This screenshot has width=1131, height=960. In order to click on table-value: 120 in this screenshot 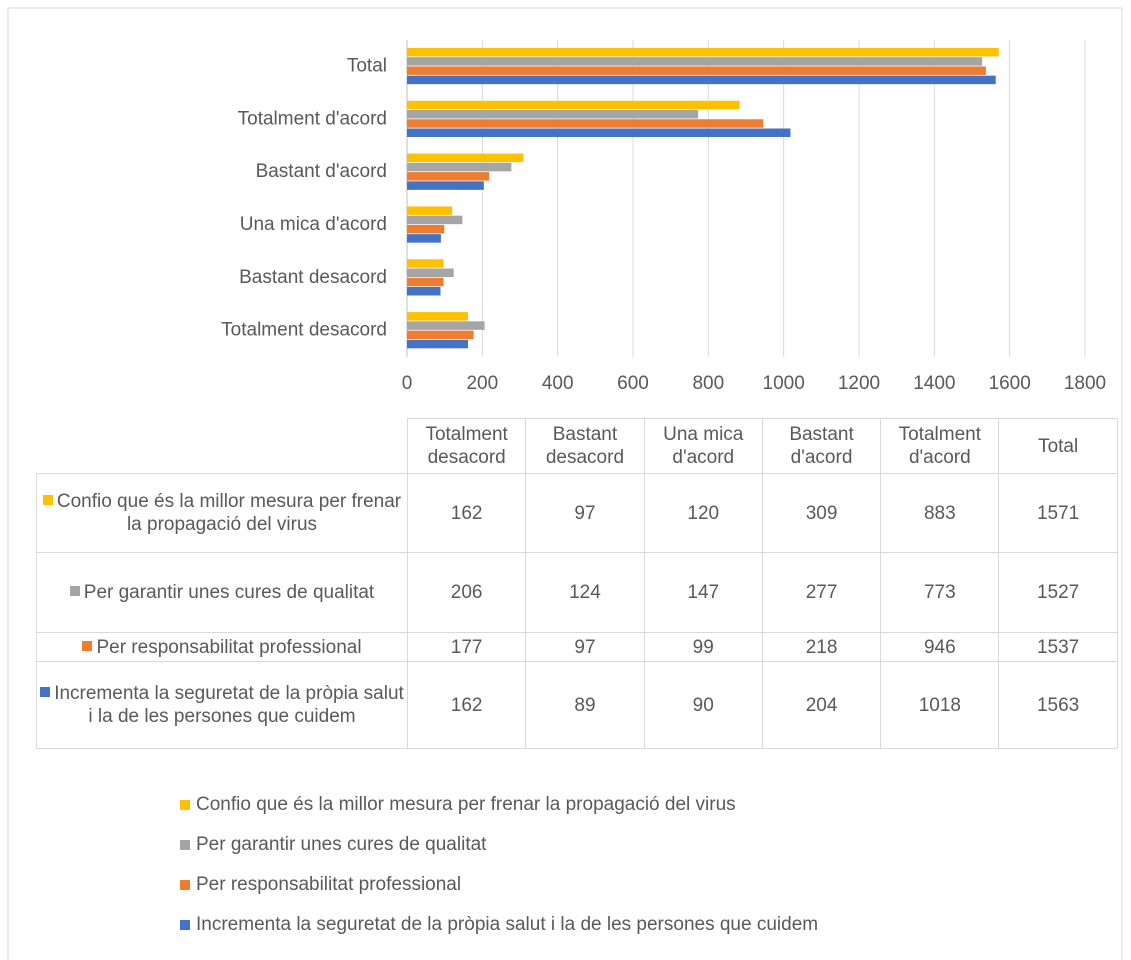, I will do `click(703, 513)`.